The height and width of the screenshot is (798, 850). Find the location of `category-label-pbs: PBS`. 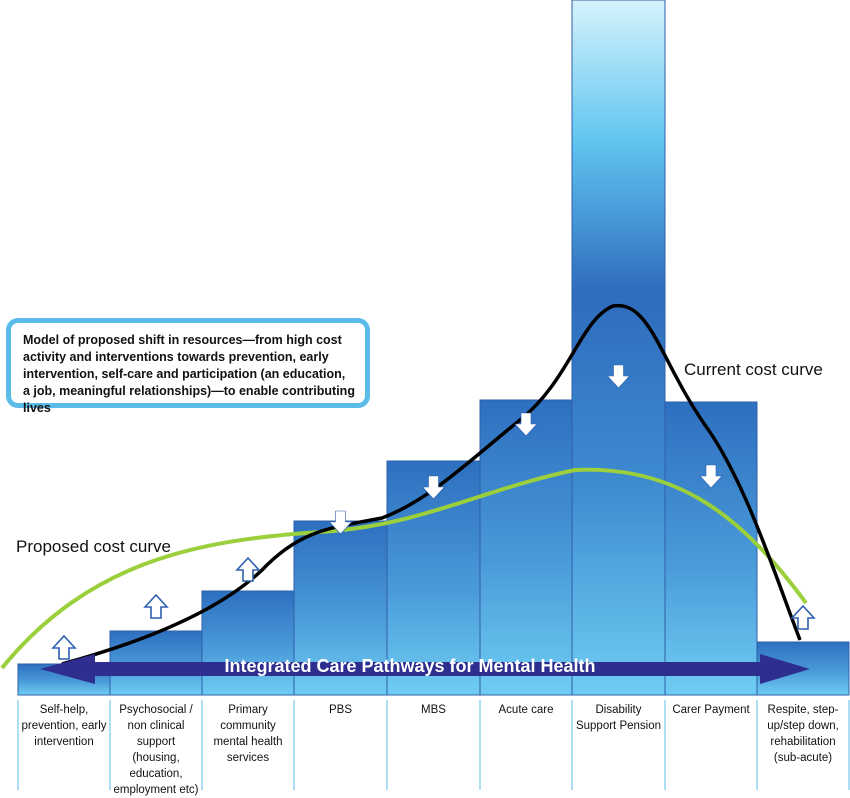

category-label-pbs: PBS is located at coordinates (340, 710).